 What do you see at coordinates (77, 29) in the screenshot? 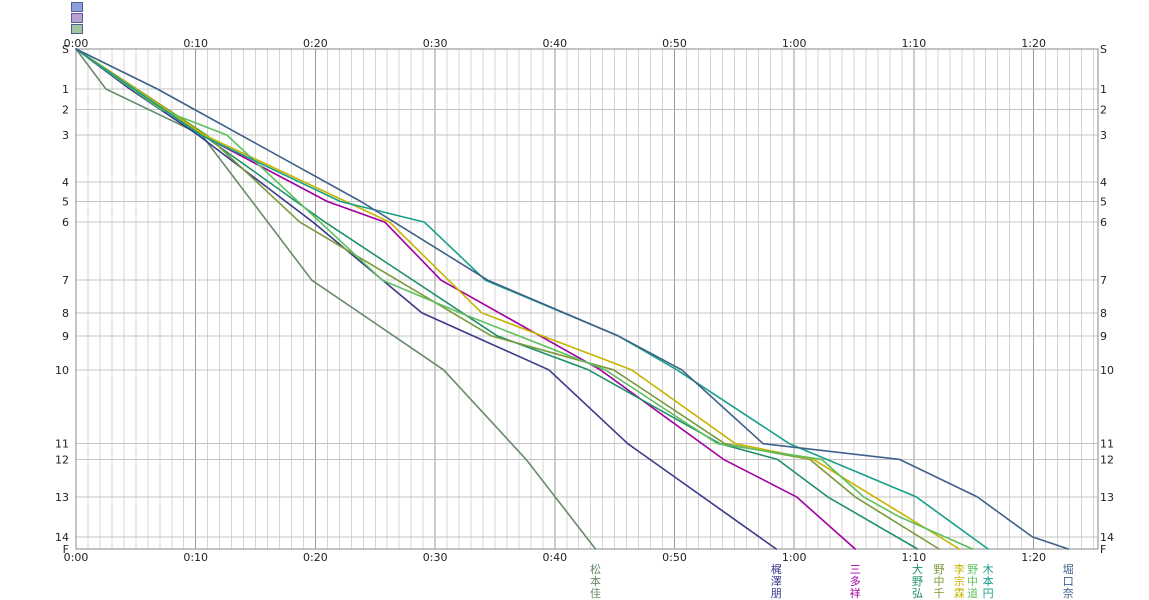
I see `legend-swatch-bottom` at bounding box center [77, 29].